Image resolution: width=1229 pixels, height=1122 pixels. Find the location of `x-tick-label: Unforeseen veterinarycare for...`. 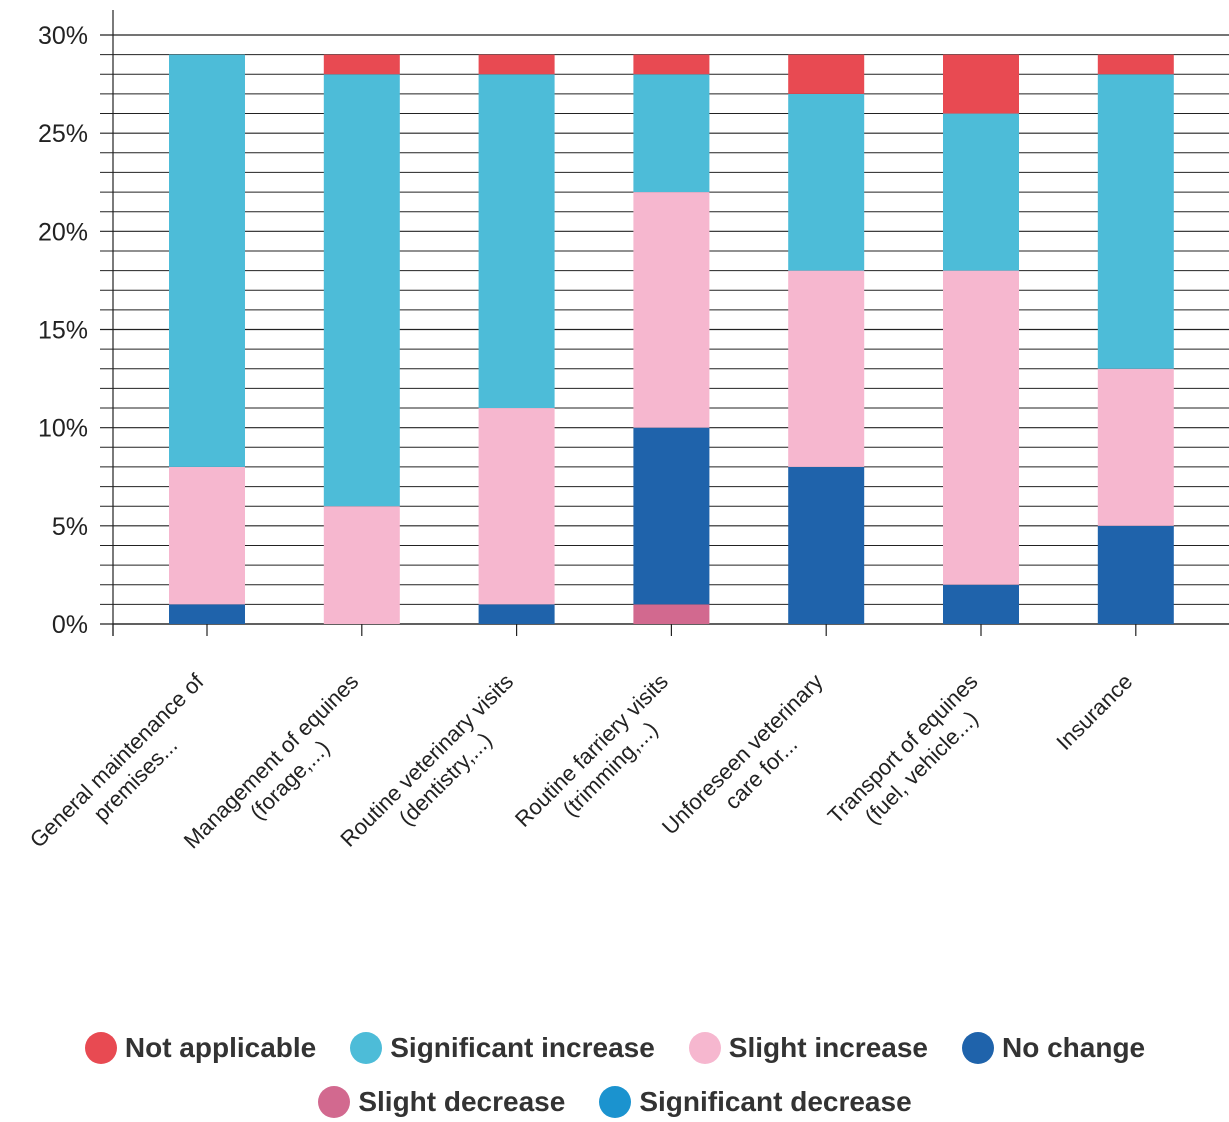

x-tick-label: Unforeseen veterinarycare for... is located at coordinates (751, 763).